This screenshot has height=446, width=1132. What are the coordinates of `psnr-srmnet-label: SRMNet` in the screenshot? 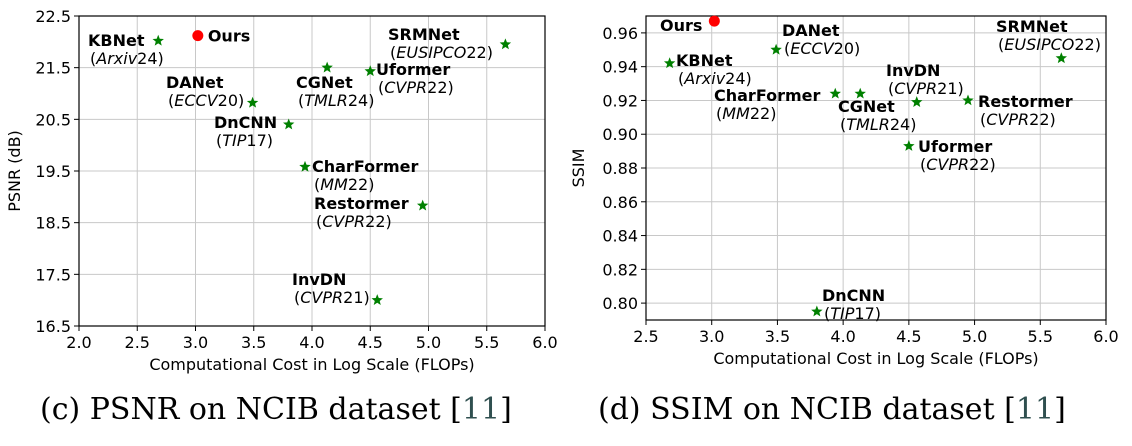 It's located at (424, 34).